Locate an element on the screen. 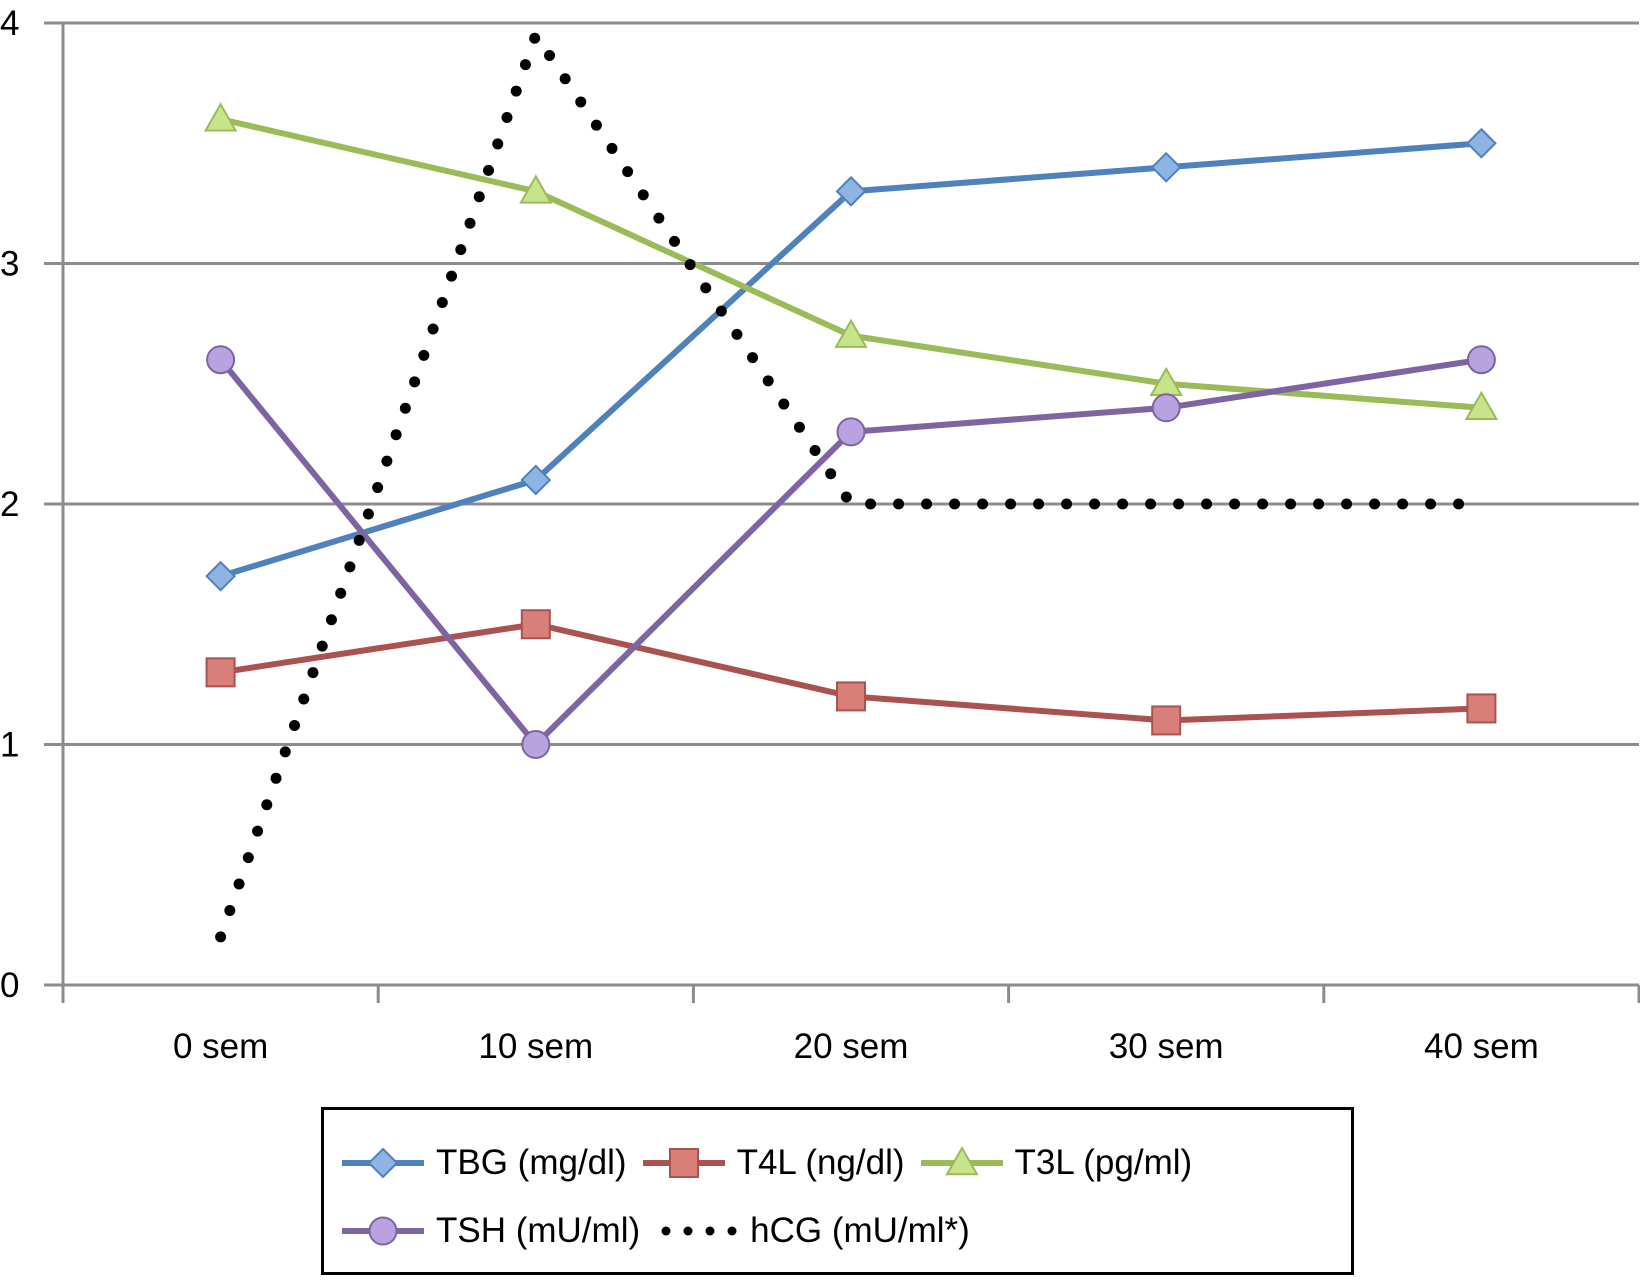 The height and width of the screenshot is (1280, 1640). legend-row-2: TSH (mU/ml) hCG (mU/ml*) is located at coordinates (647, 1231).